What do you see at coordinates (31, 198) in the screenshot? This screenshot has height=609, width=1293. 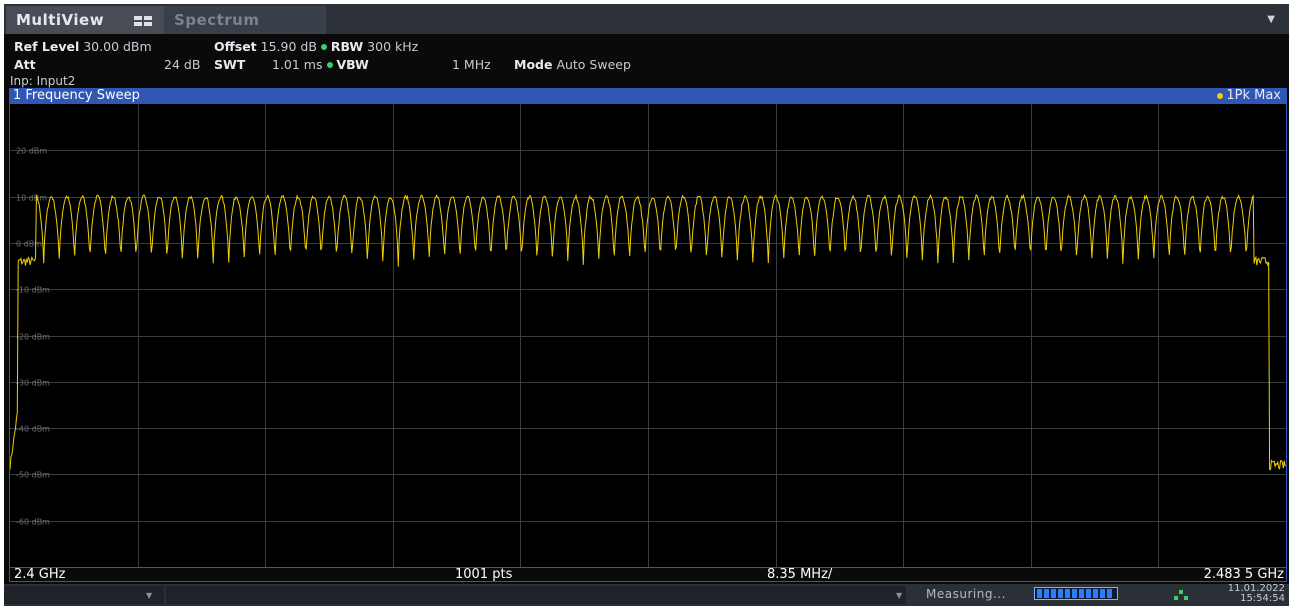 I see `y-tick-label: 10 dBm` at bounding box center [31, 198].